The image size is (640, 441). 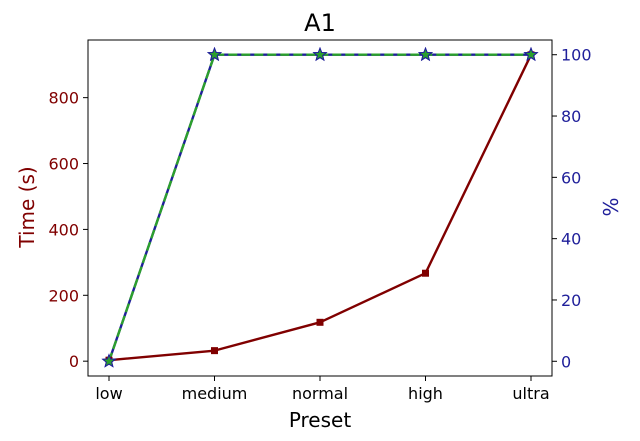 I want to click on x-tick-label: medium, so click(x=215, y=393).